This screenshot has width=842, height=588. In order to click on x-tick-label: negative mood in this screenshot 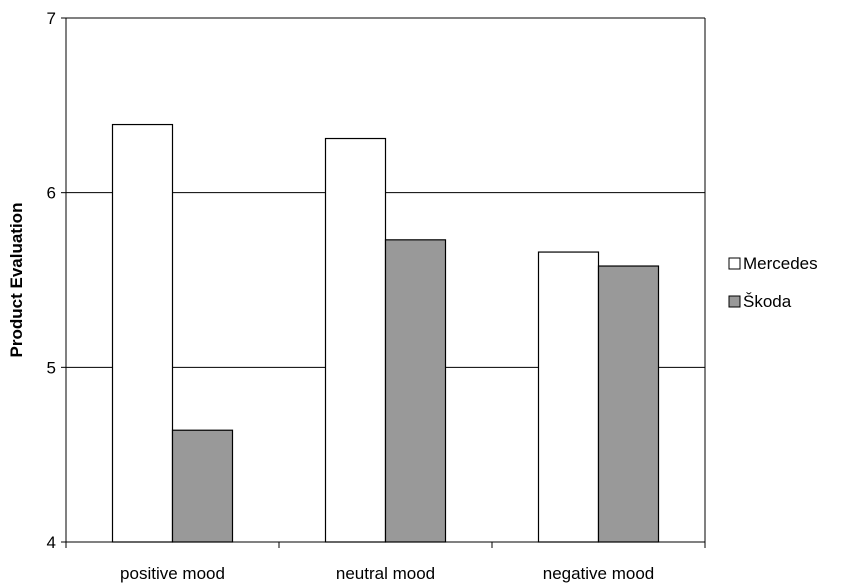, I will do `click(599, 573)`.